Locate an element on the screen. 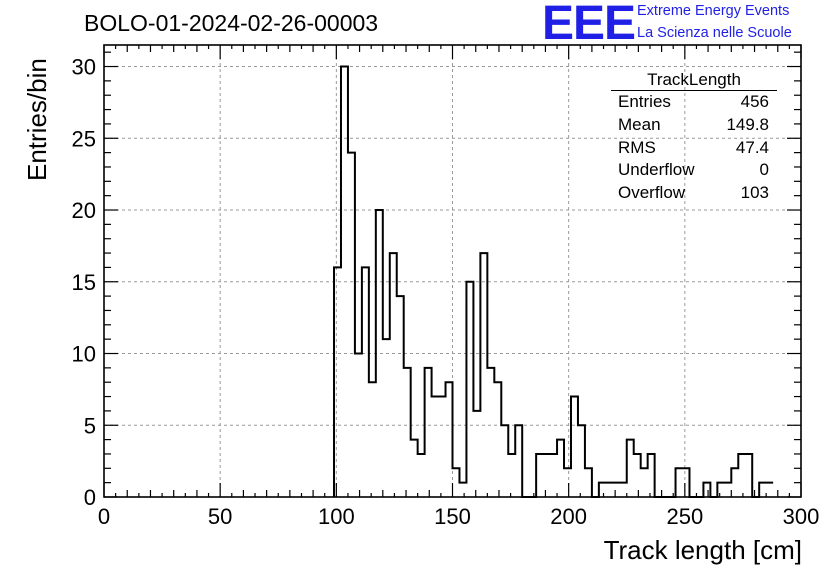  stat-value: 47.4 is located at coordinates (752, 147).